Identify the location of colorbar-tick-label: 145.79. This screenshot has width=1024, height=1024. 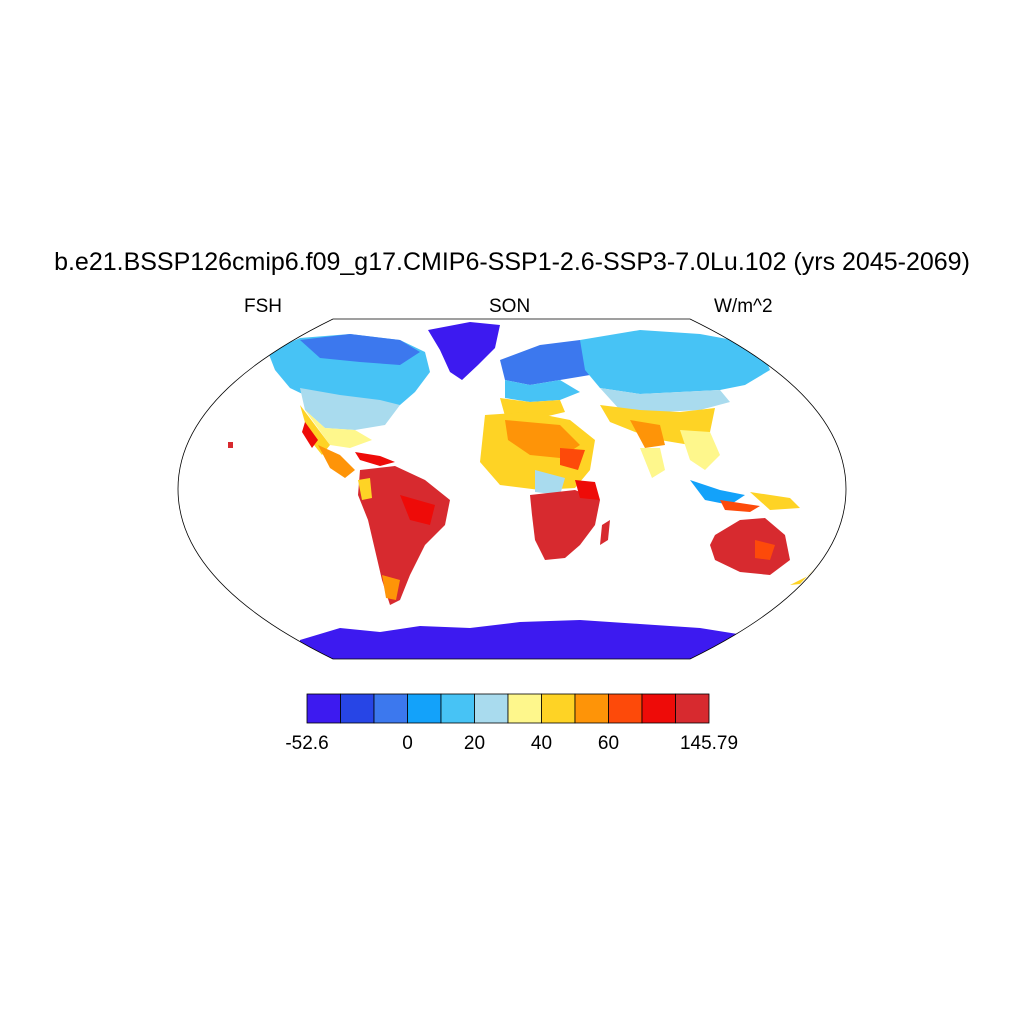
(709, 743).